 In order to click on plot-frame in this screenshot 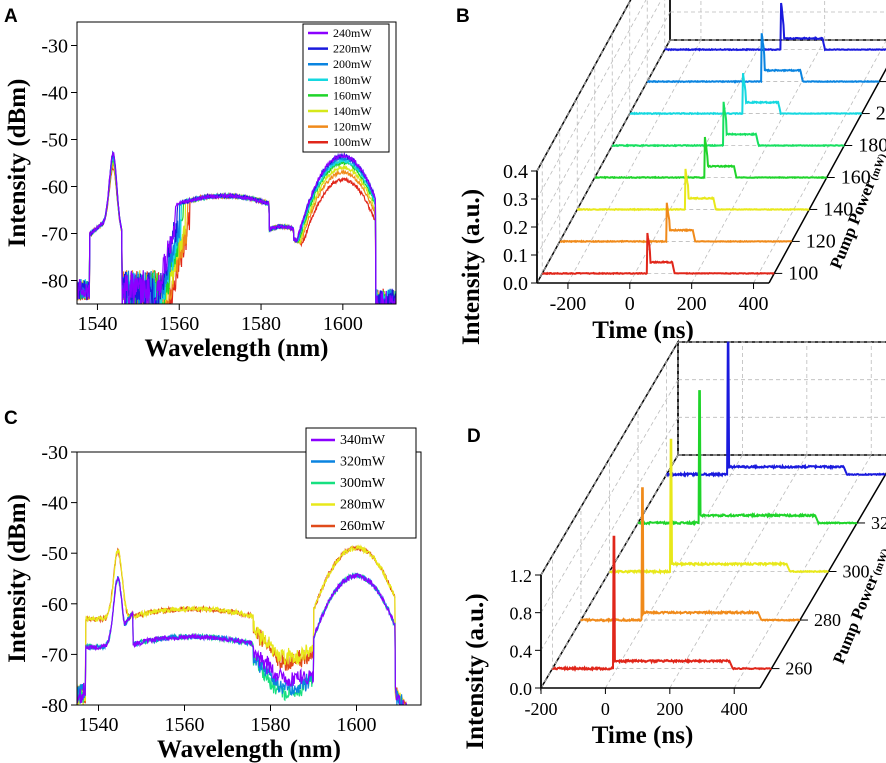, I will do `click(236, 163)`.